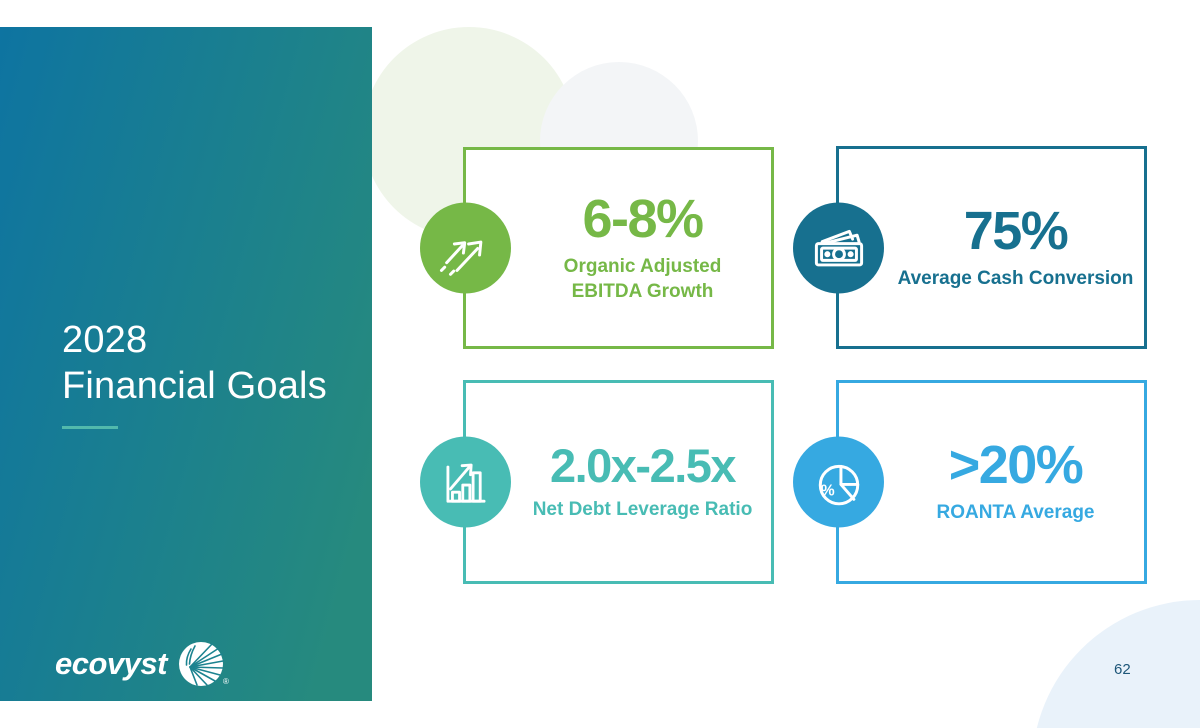  Describe the element at coordinates (1015, 513) in the screenshot. I see `metric-label: ROANTA Average` at that location.